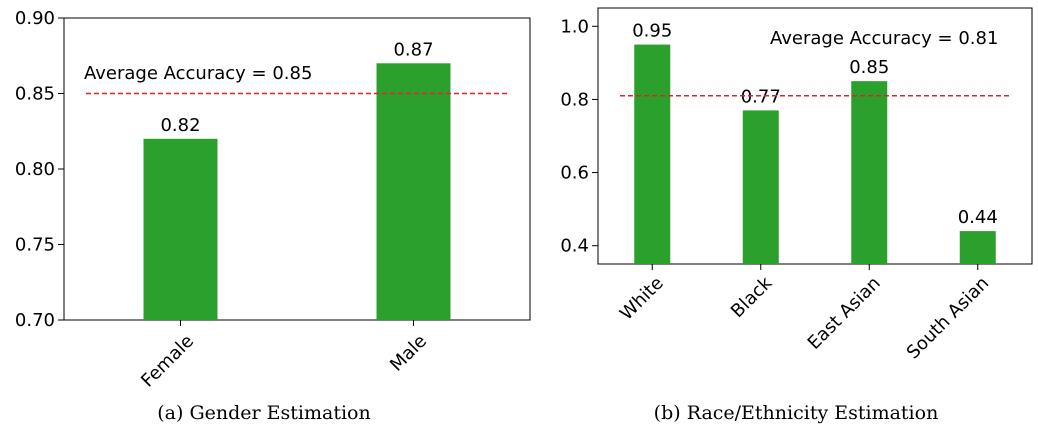 The image size is (1038, 427). I want to click on y-tick-label: 0.70, so click(35, 320).